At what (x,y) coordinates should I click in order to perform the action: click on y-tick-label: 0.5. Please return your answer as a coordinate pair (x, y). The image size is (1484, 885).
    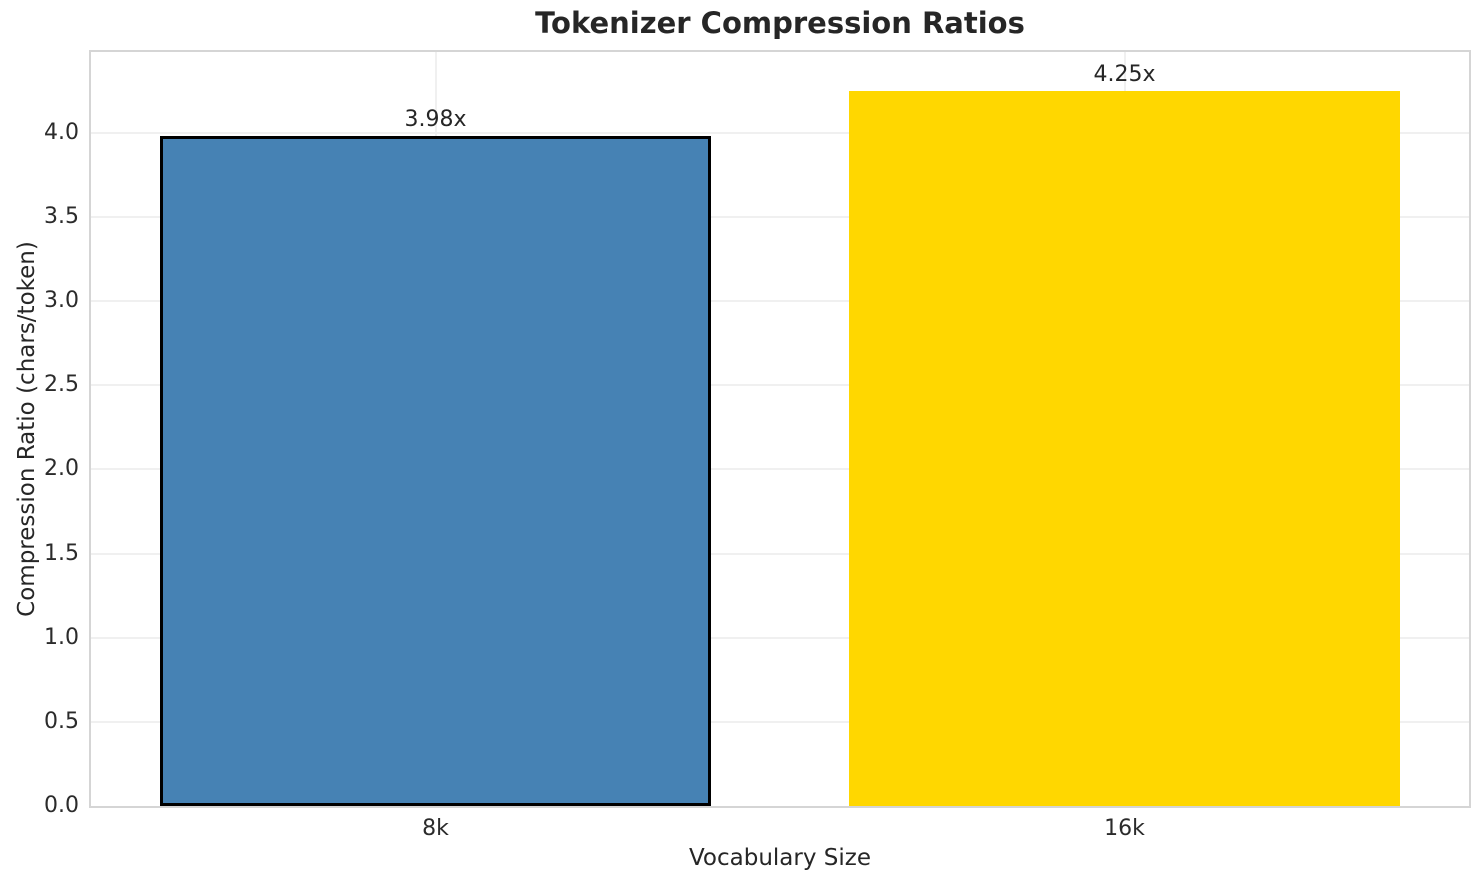
    Looking at the image, I should click on (61, 721).